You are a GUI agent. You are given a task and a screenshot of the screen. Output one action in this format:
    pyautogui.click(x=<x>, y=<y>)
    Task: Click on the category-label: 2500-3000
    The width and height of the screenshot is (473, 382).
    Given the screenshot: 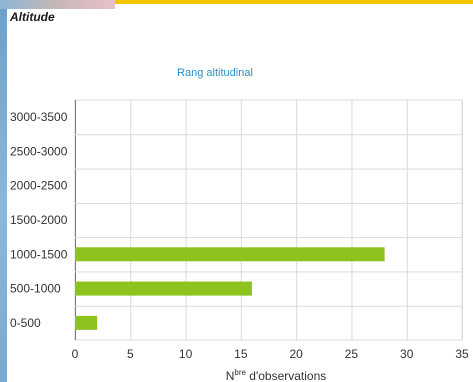 What is the action you would take?
    pyautogui.click(x=39, y=151)
    